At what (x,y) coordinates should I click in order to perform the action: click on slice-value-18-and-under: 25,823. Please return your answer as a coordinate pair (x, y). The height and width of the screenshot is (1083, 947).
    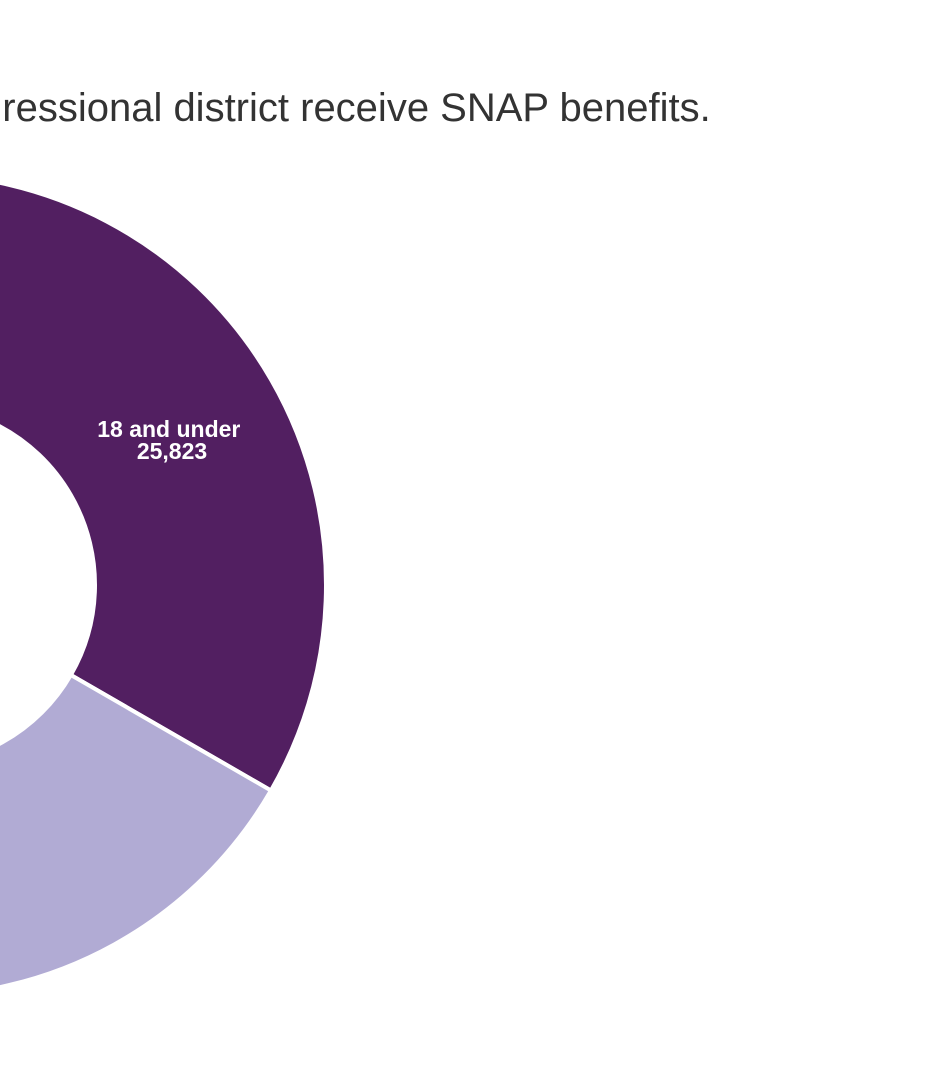
    Looking at the image, I should click on (172, 451).